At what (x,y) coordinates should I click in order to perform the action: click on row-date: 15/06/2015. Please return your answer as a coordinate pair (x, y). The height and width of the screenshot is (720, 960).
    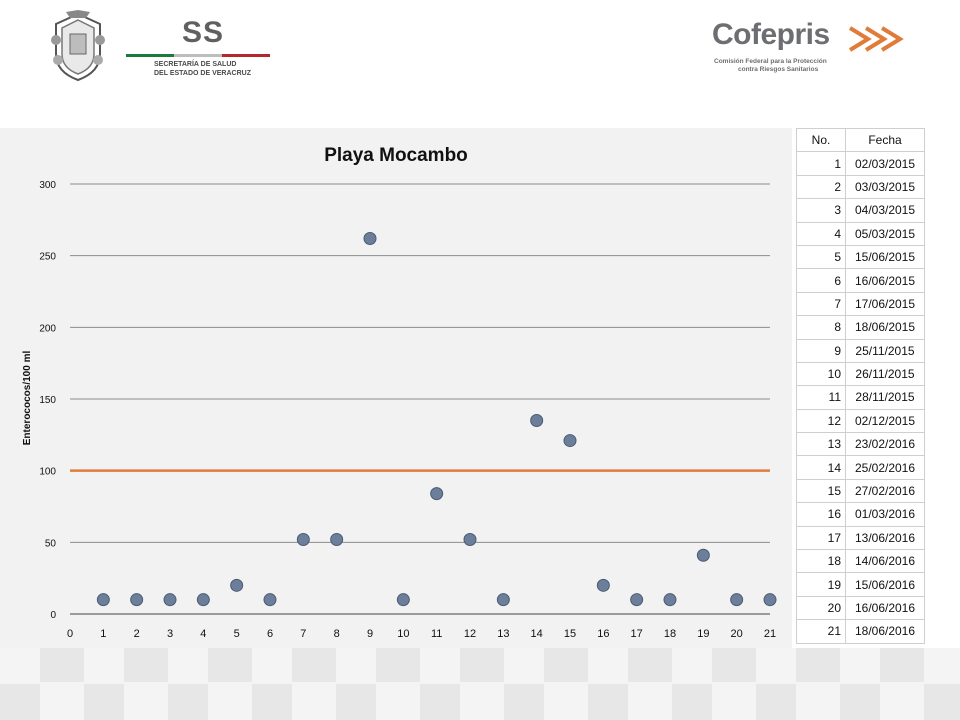
    Looking at the image, I should click on (885, 257).